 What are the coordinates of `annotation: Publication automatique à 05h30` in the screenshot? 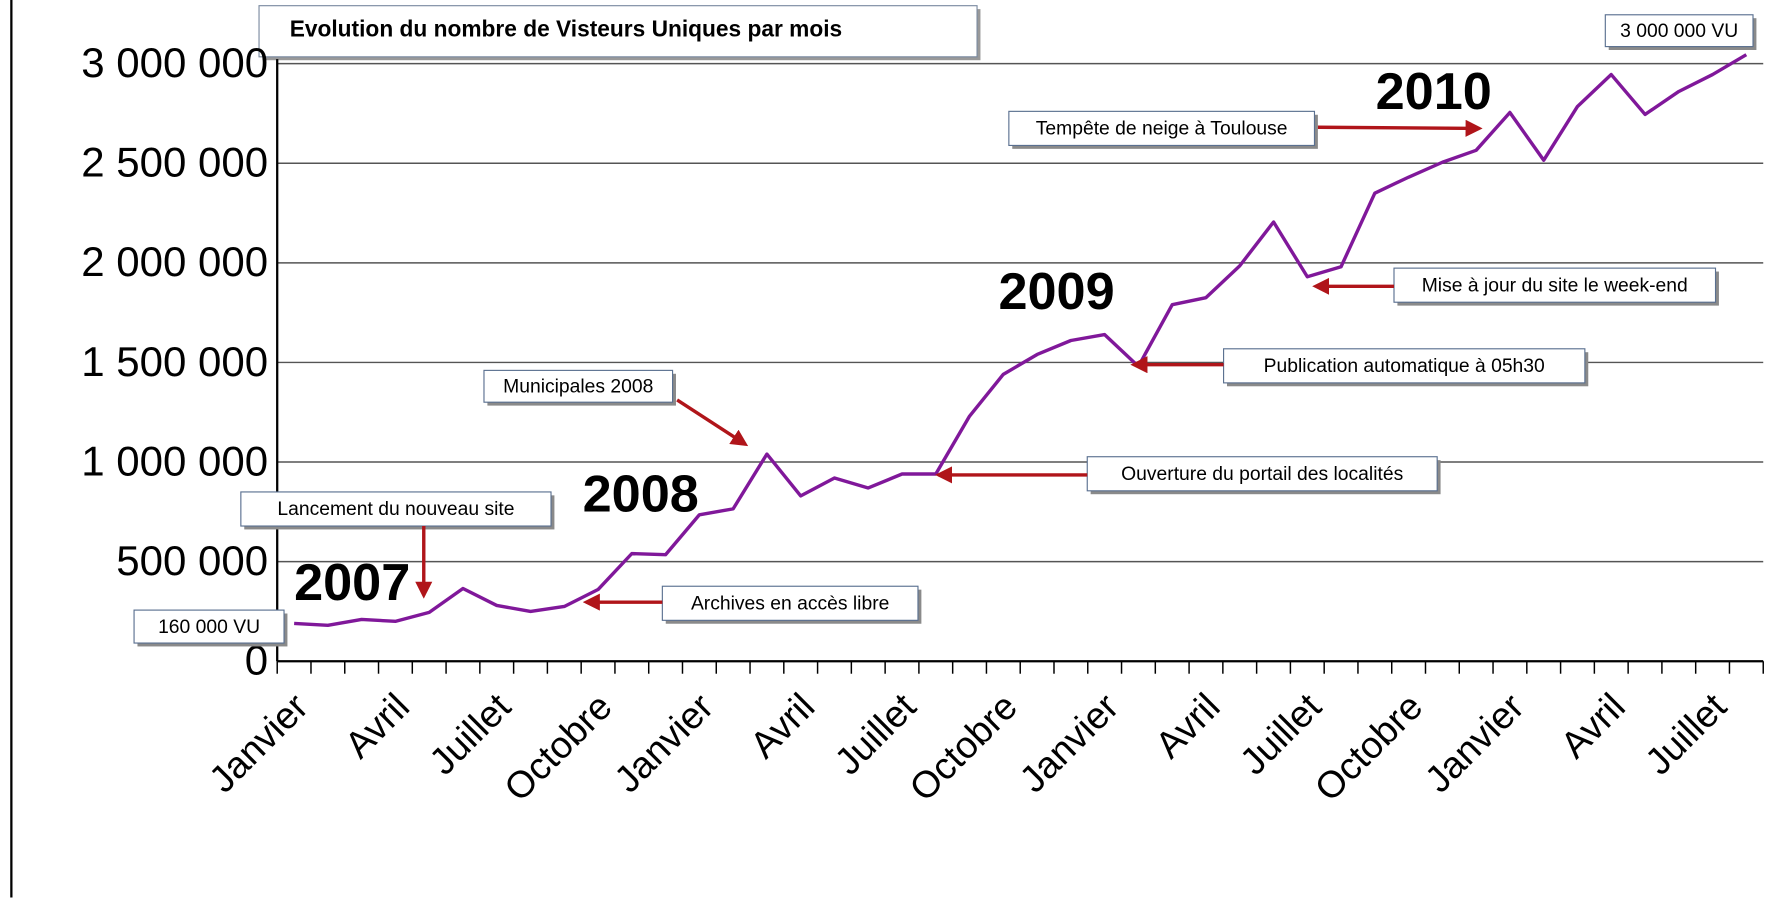 It's located at (1359, 367).